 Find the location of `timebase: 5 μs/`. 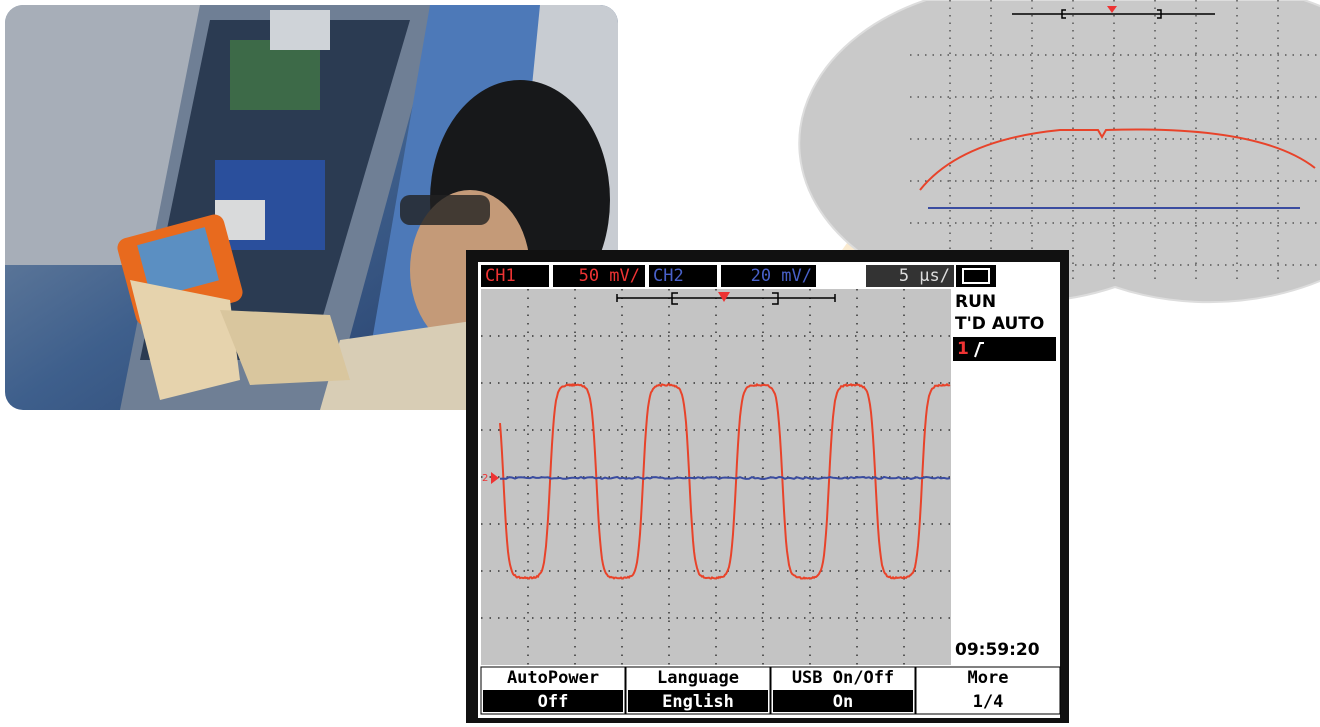

timebase: 5 μs/ is located at coordinates (924, 276).